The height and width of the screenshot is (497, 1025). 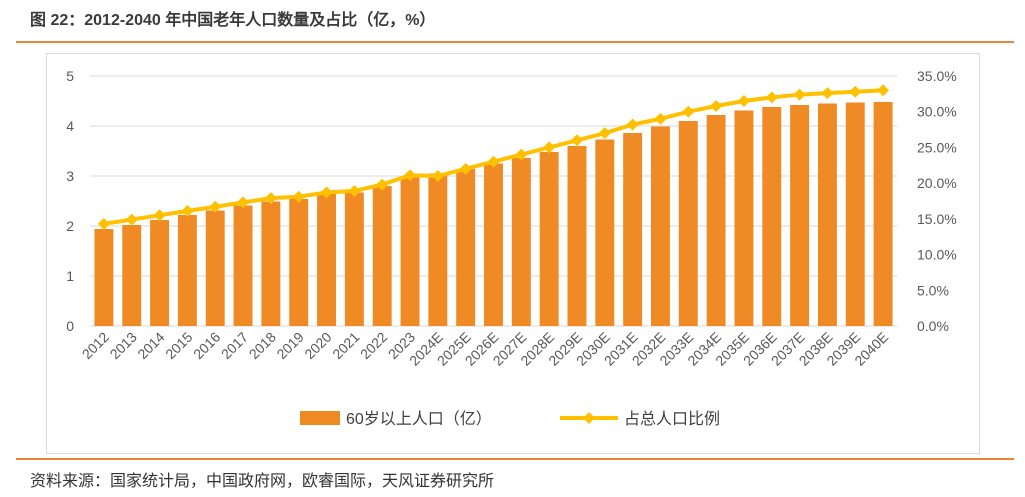 What do you see at coordinates (150, 345) in the screenshot?
I see `x-tick-label: 2014` at bounding box center [150, 345].